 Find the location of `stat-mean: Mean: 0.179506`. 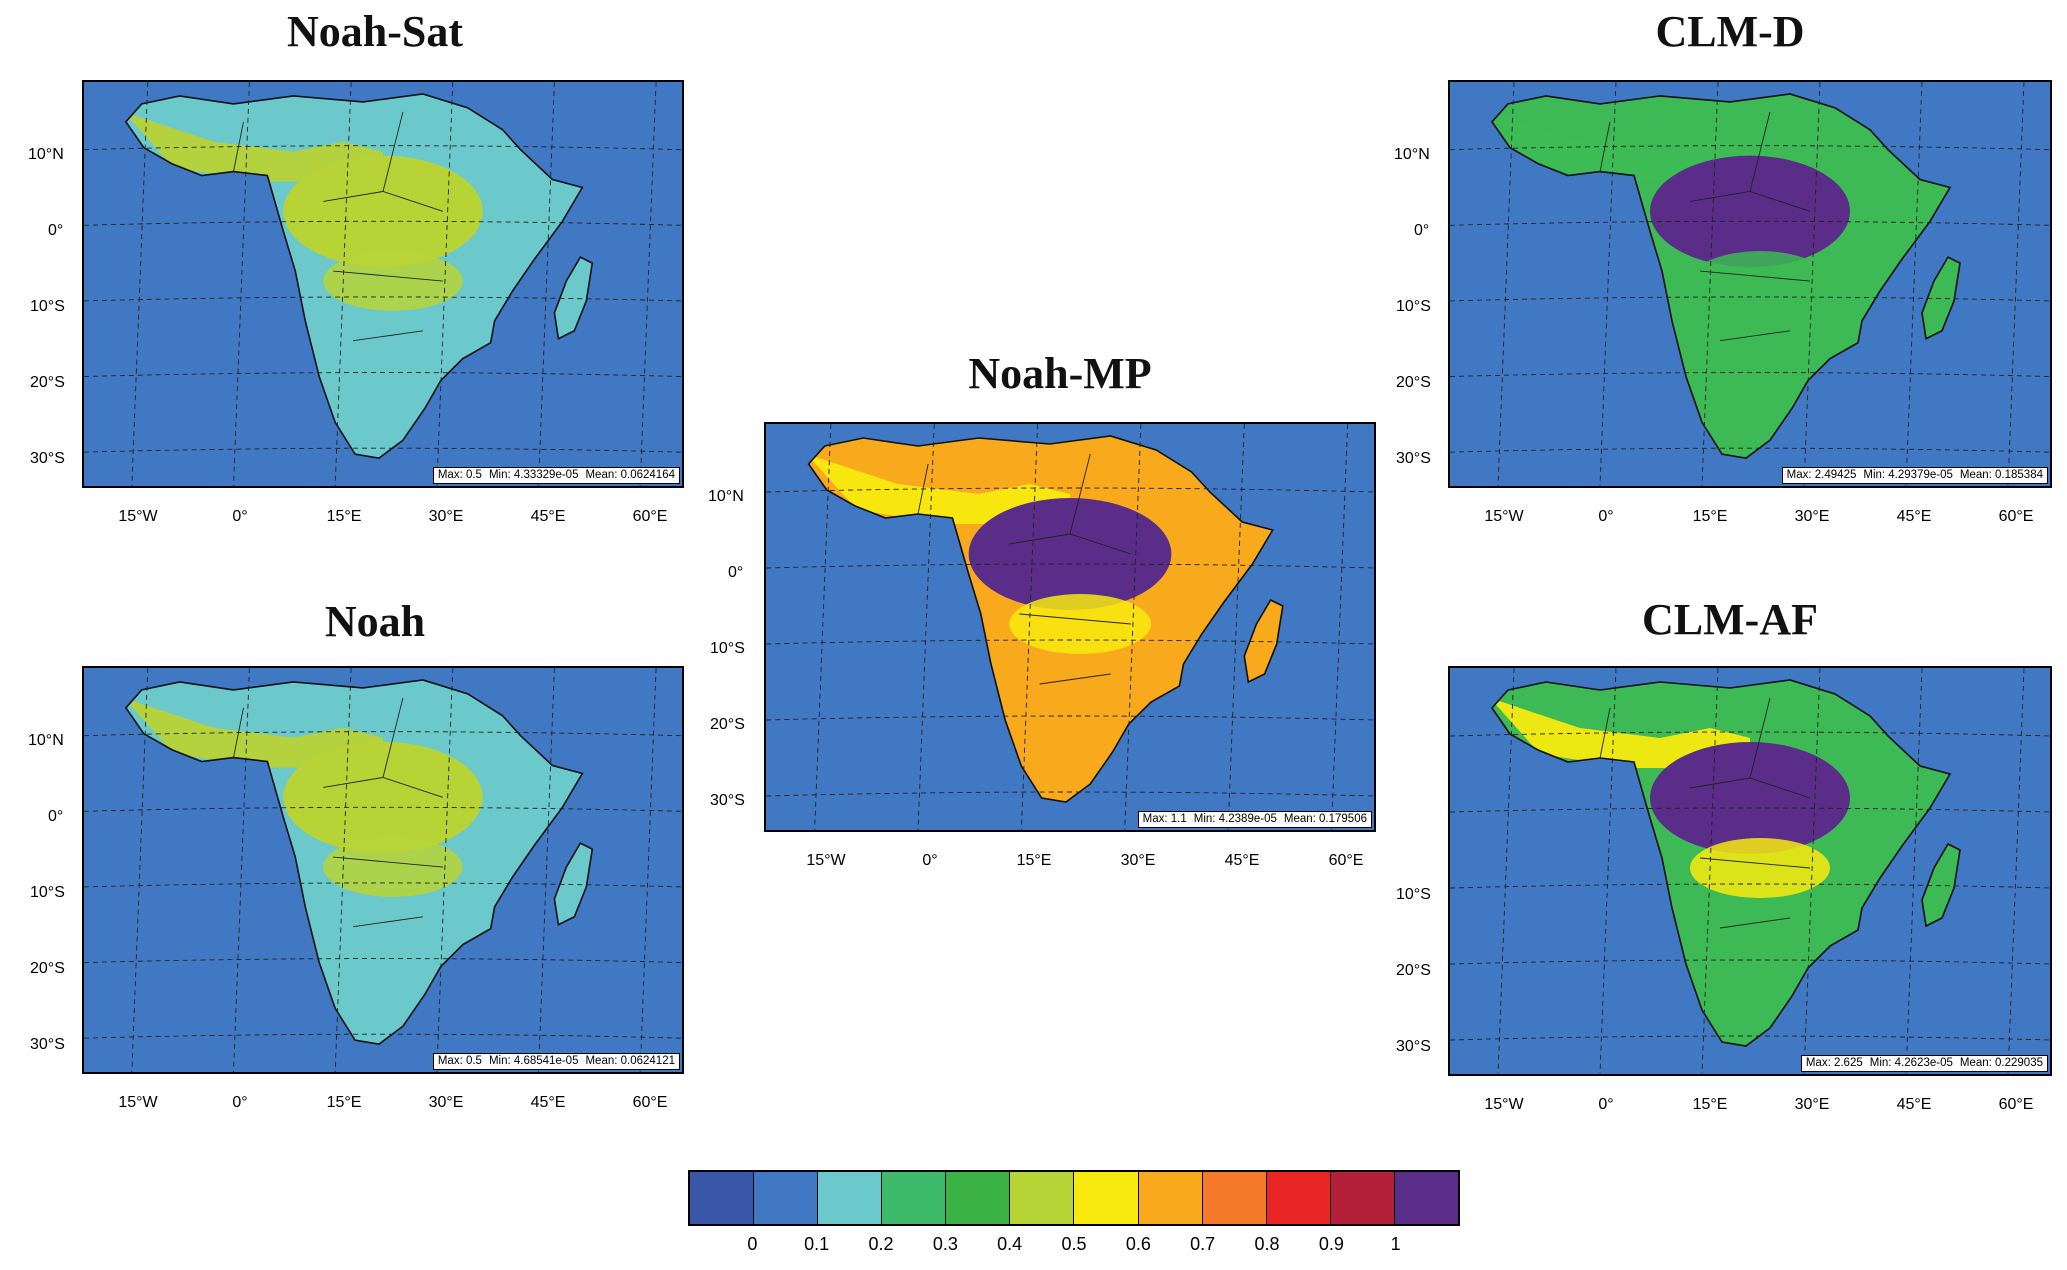

stat-mean: Mean: 0.179506 is located at coordinates (1325, 819).